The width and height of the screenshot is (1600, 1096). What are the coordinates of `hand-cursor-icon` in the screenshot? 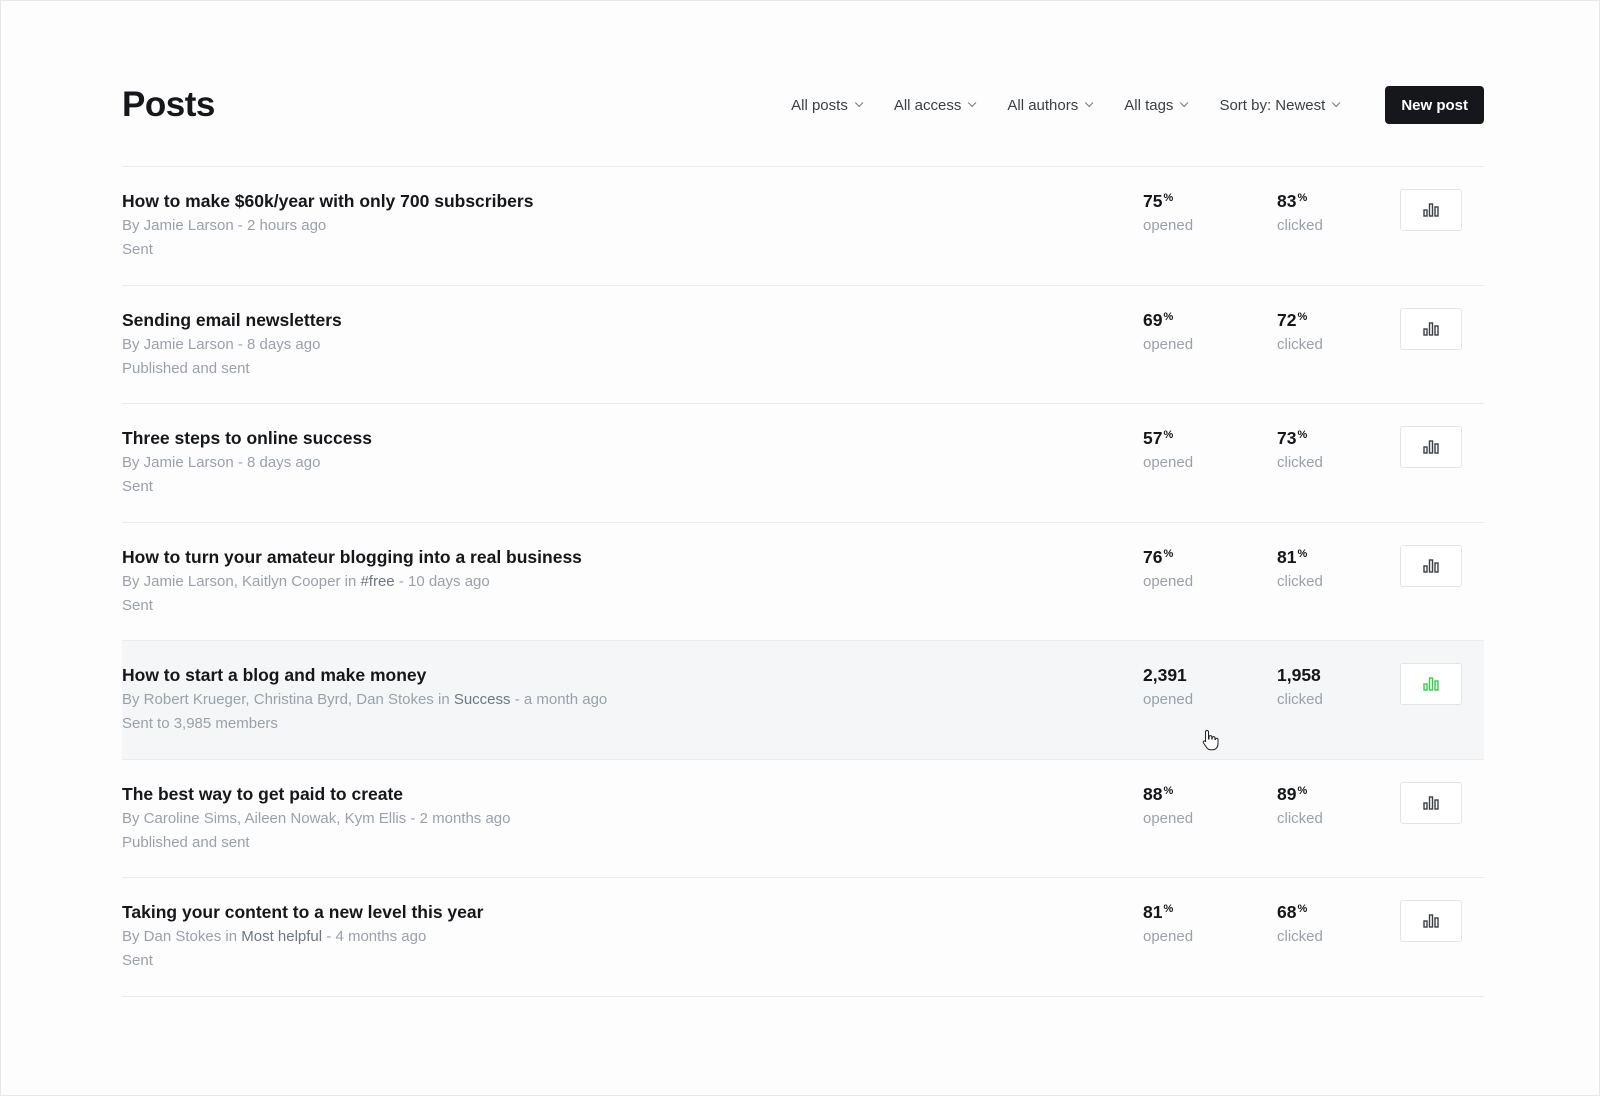 It's located at (1210, 740).